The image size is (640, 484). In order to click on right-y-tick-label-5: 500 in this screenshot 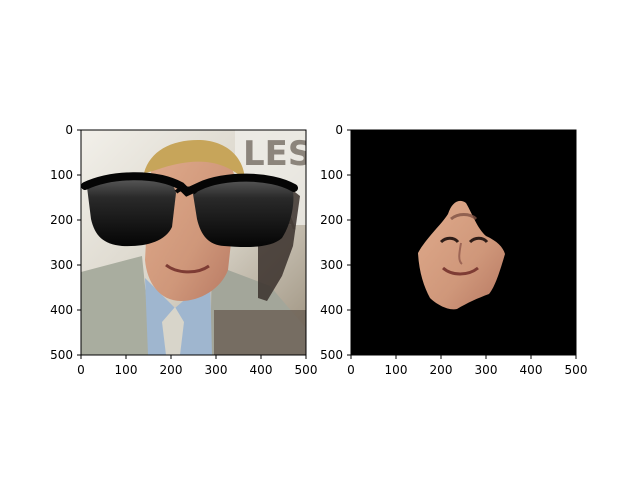, I will do `click(331, 355)`.